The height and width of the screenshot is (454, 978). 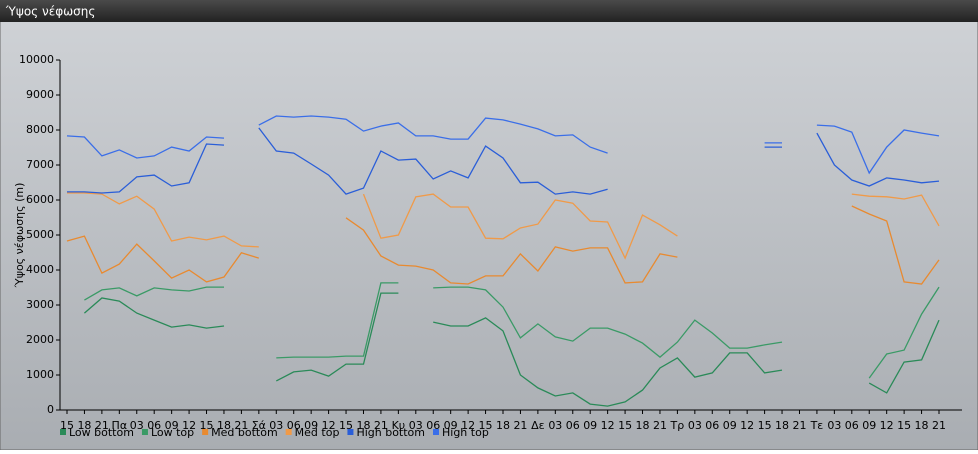 I want to click on y-tick-label: 10000, so click(x=36, y=59).